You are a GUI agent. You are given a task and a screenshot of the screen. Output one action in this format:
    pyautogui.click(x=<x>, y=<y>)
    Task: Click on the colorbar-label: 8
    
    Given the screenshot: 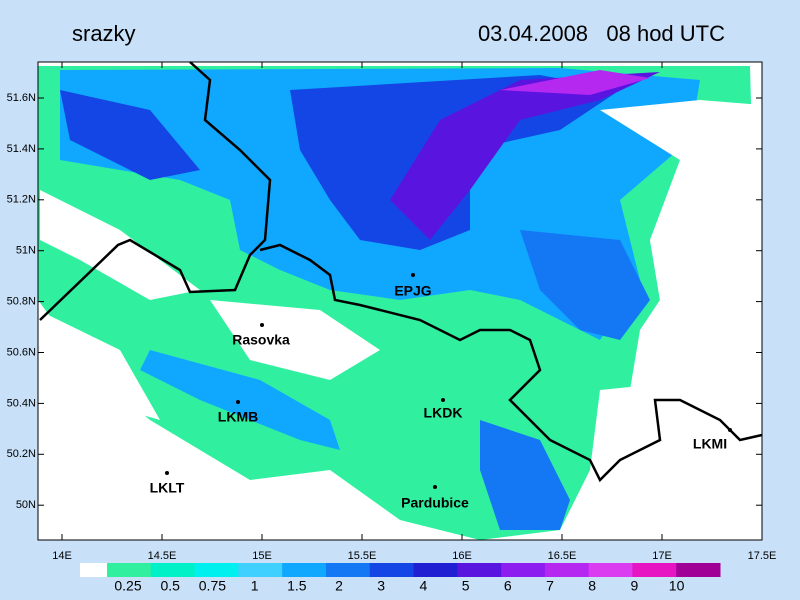 What is the action you would take?
    pyautogui.click(x=592, y=586)
    